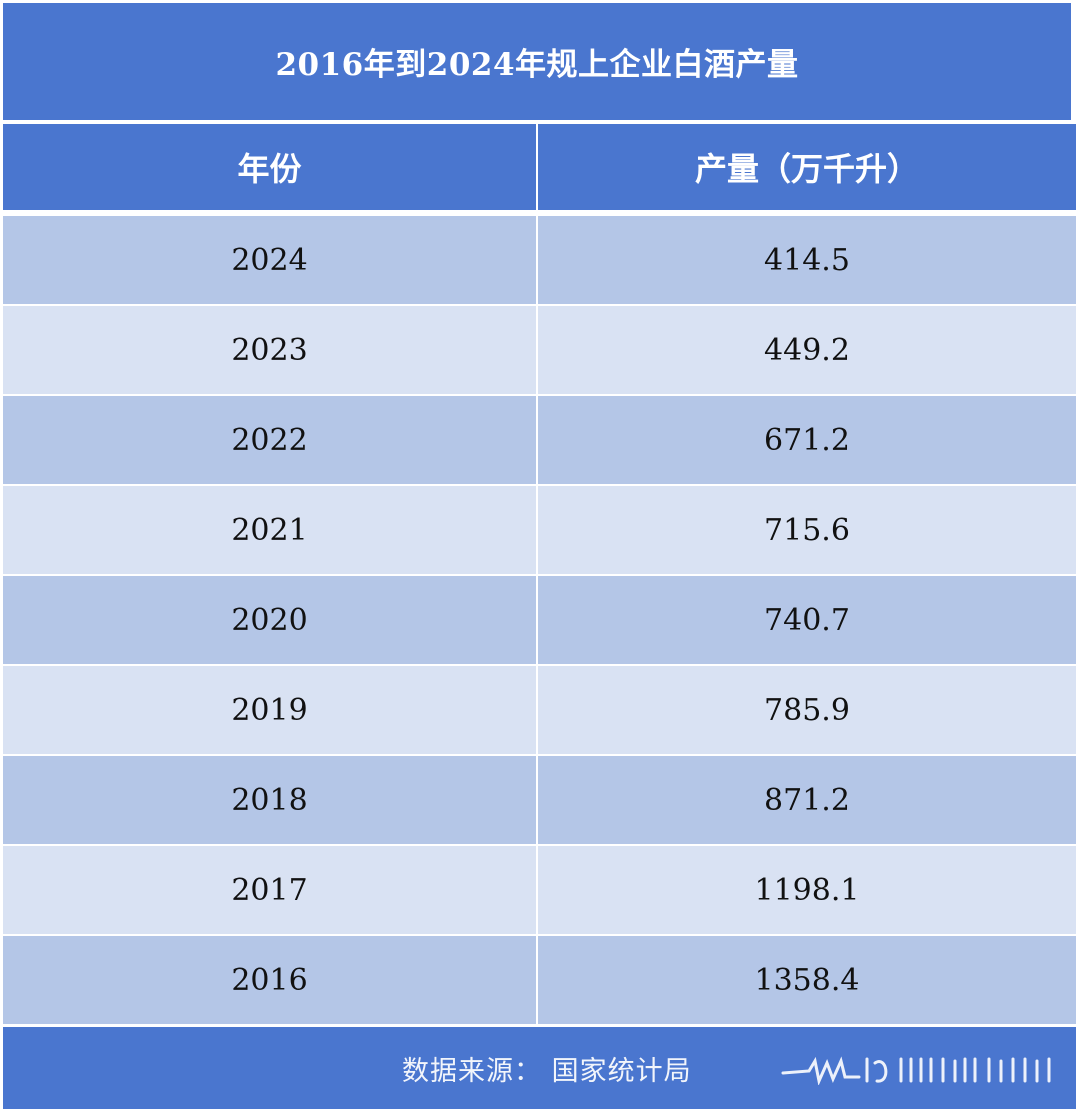 The height and width of the screenshot is (1109, 1076). Describe the element at coordinates (269, 530) in the screenshot. I see `year-cell: 2021` at that location.